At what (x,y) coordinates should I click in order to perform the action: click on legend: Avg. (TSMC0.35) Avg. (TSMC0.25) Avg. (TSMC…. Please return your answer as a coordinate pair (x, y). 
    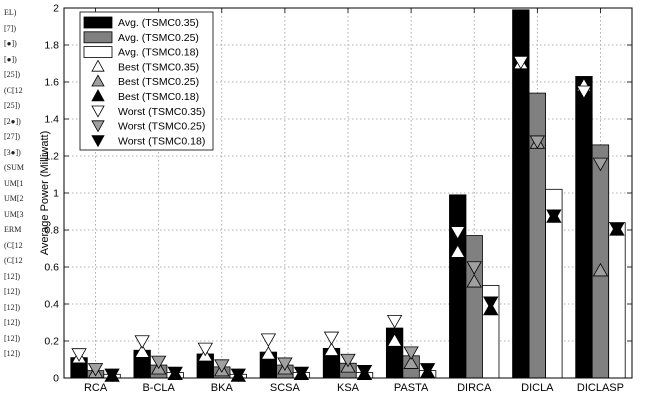
    Looking at the image, I should click on (146, 81).